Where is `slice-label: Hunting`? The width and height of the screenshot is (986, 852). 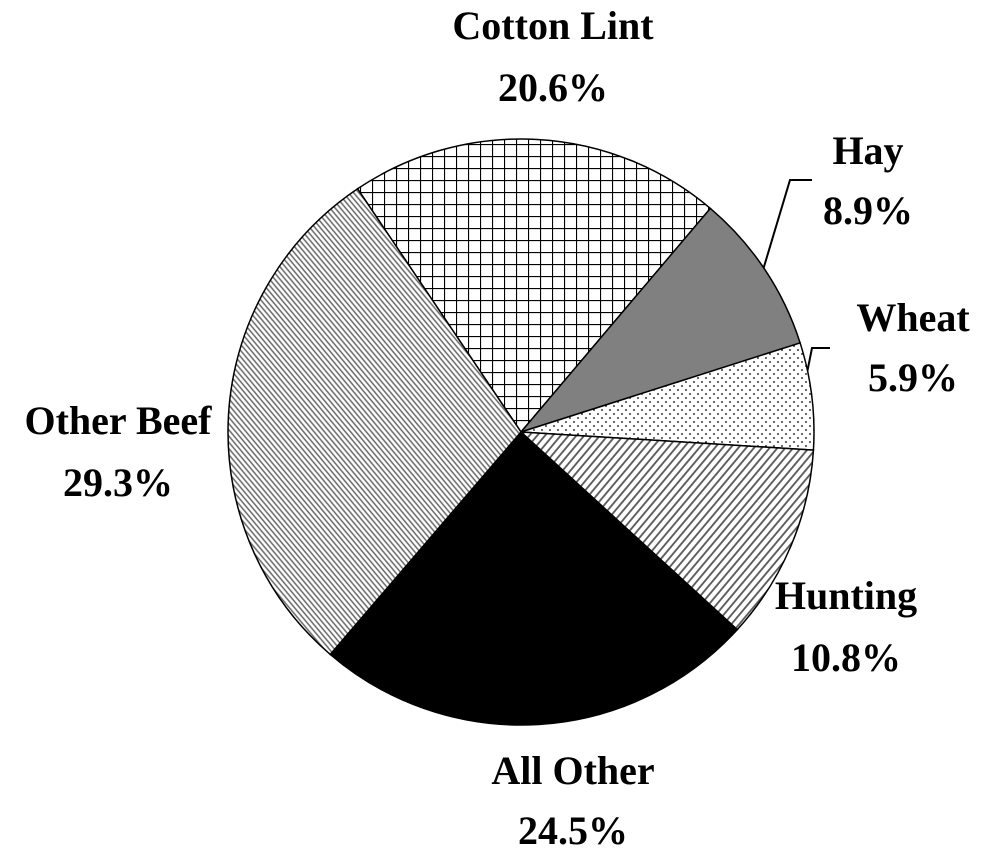 slice-label: Hunting is located at coordinates (846, 595).